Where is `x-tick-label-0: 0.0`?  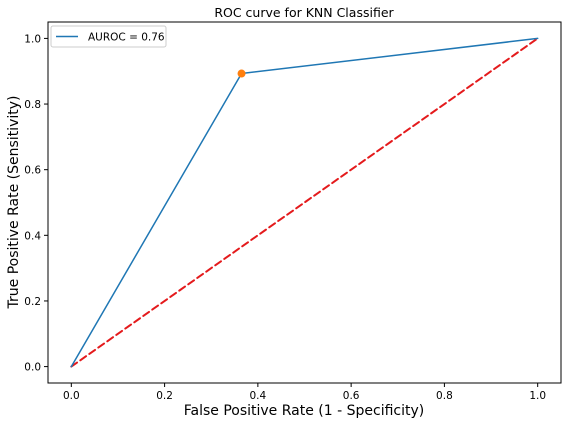
x-tick-label-0: 0.0 is located at coordinates (71, 396).